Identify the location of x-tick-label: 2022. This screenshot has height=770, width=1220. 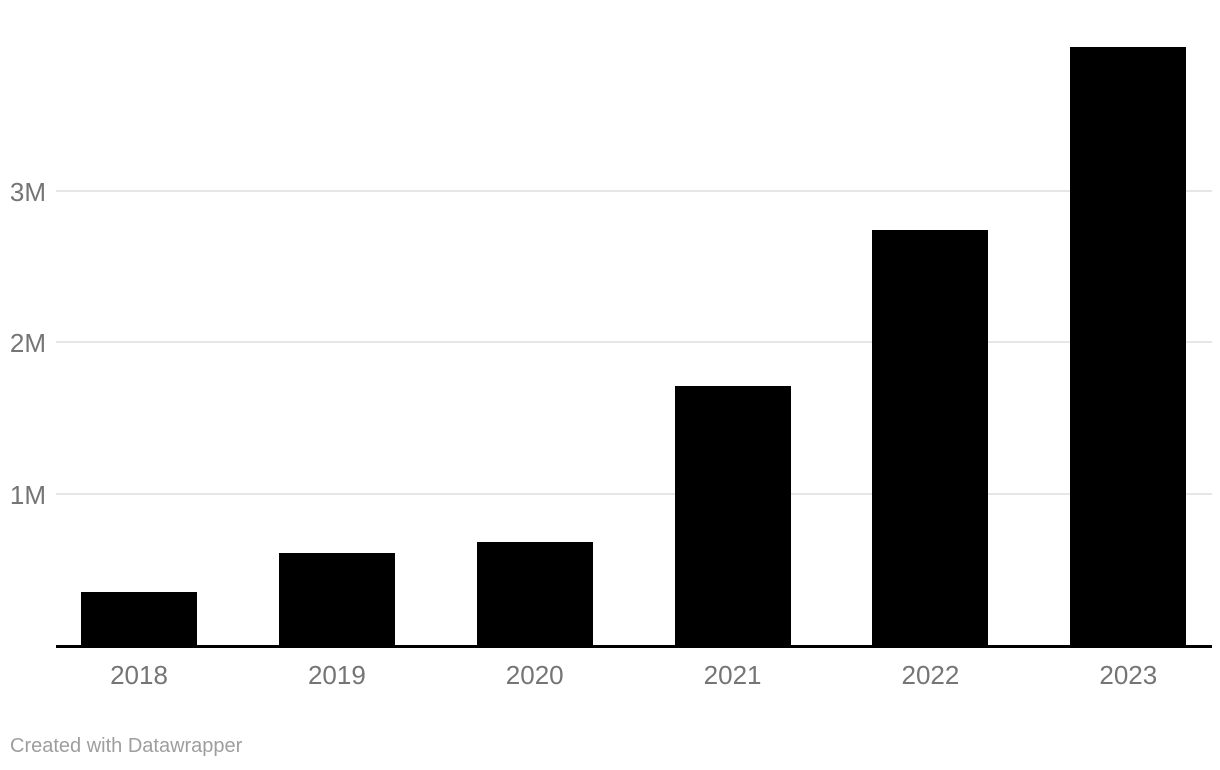
(930, 675).